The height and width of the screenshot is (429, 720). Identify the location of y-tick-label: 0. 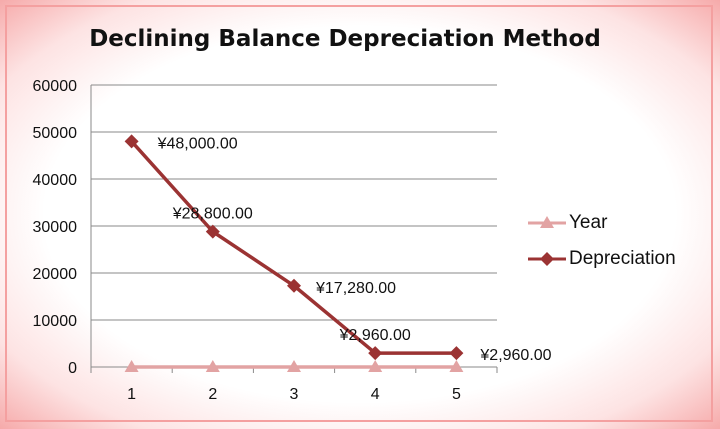
(72, 368).